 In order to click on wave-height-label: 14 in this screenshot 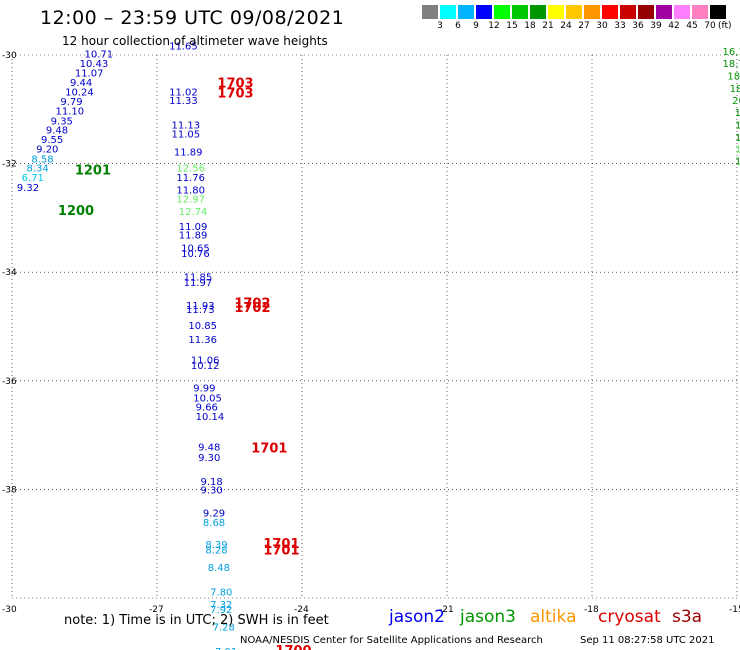, I will do `click(737, 150)`.